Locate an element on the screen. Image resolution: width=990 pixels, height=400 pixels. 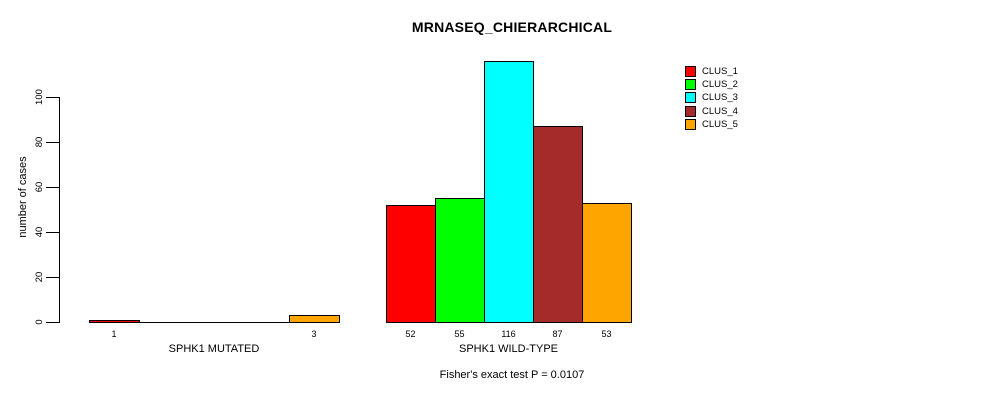
x-axis-baseline is located at coordinates (214, 322).